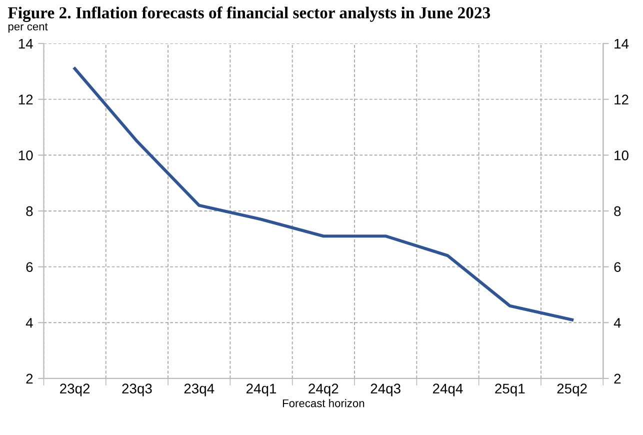 This screenshot has height=435, width=643. I want to click on y2-tick-label: 8, so click(617, 211).